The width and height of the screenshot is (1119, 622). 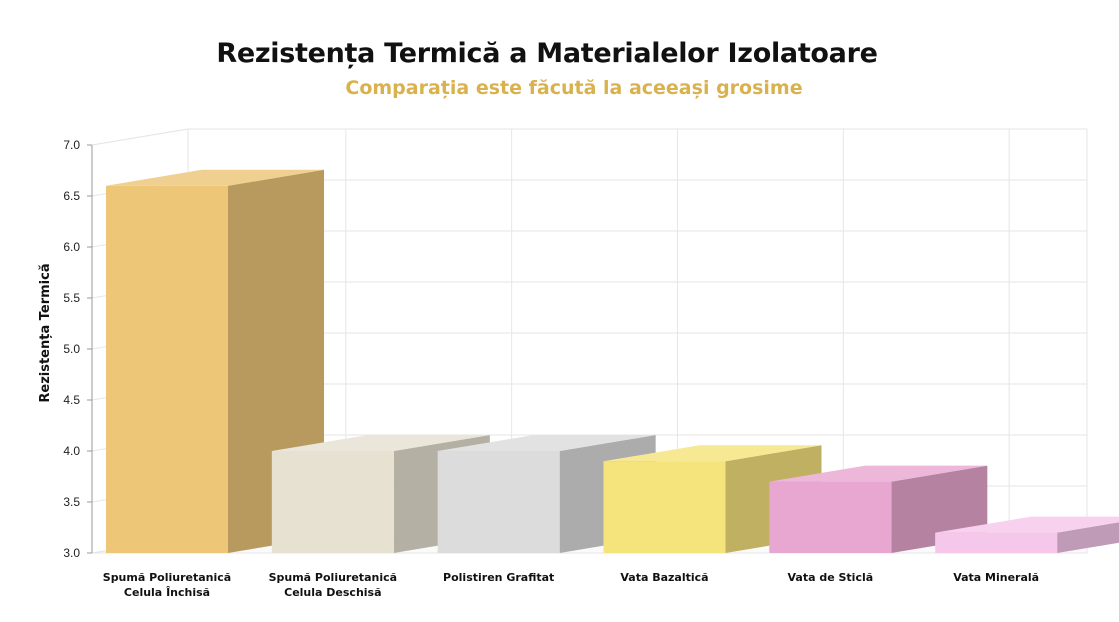 What do you see at coordinates (830, 577) in the screenshot?
I see `x-tick-label: Vata de Sticlă` at bounding box center [830, 577].